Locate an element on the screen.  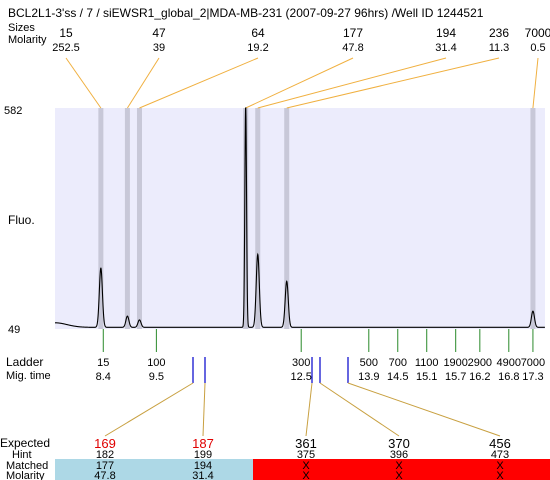
ladder-time-label: 16.2 is located at coordinates (479, 377).